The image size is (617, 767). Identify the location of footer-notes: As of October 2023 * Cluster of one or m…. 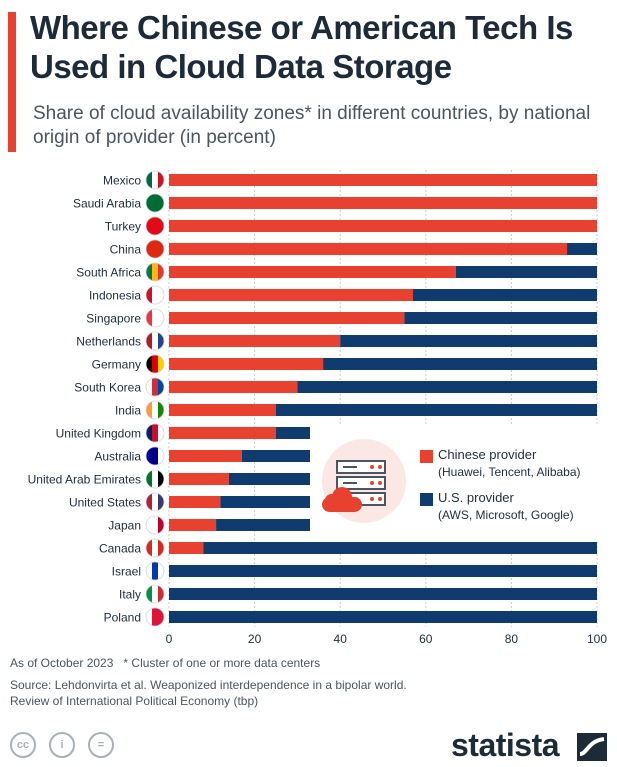
(165, 663).